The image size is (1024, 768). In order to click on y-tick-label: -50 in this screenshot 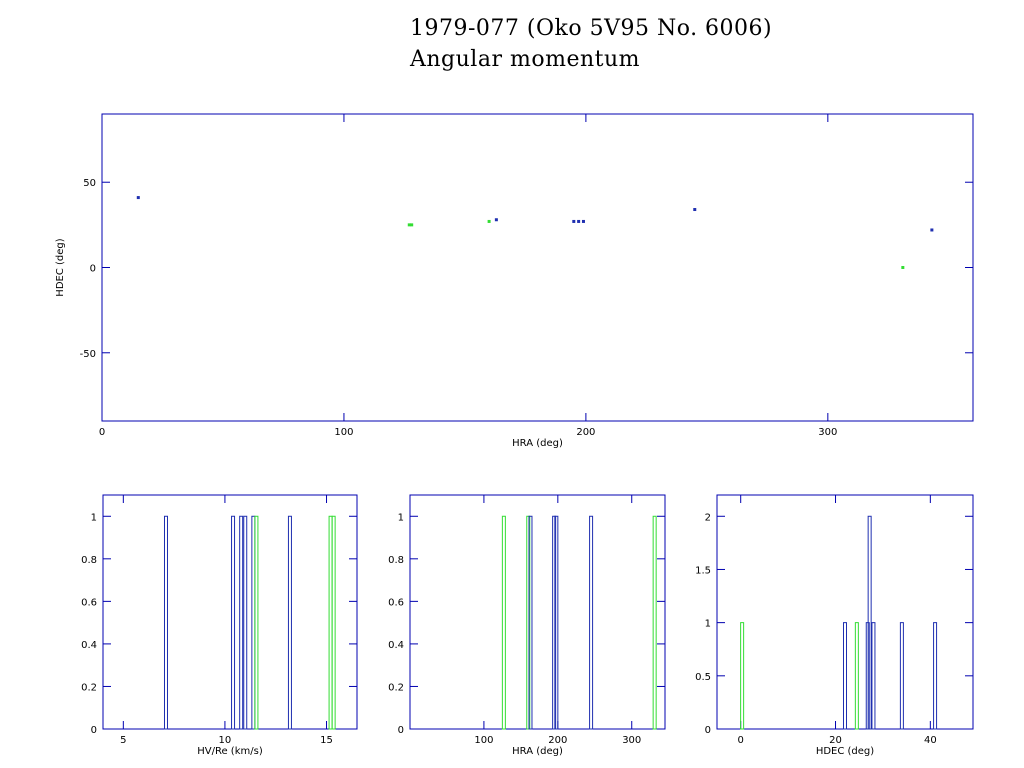, I will do `click(88, 354)`.